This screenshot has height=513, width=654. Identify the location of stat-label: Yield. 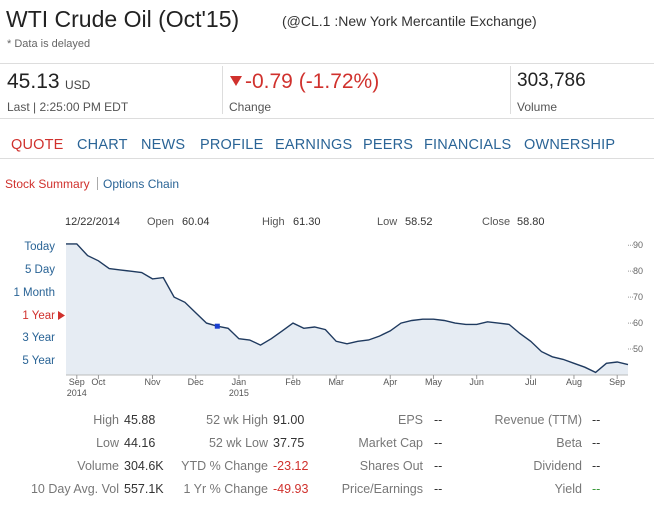
(568, 489).